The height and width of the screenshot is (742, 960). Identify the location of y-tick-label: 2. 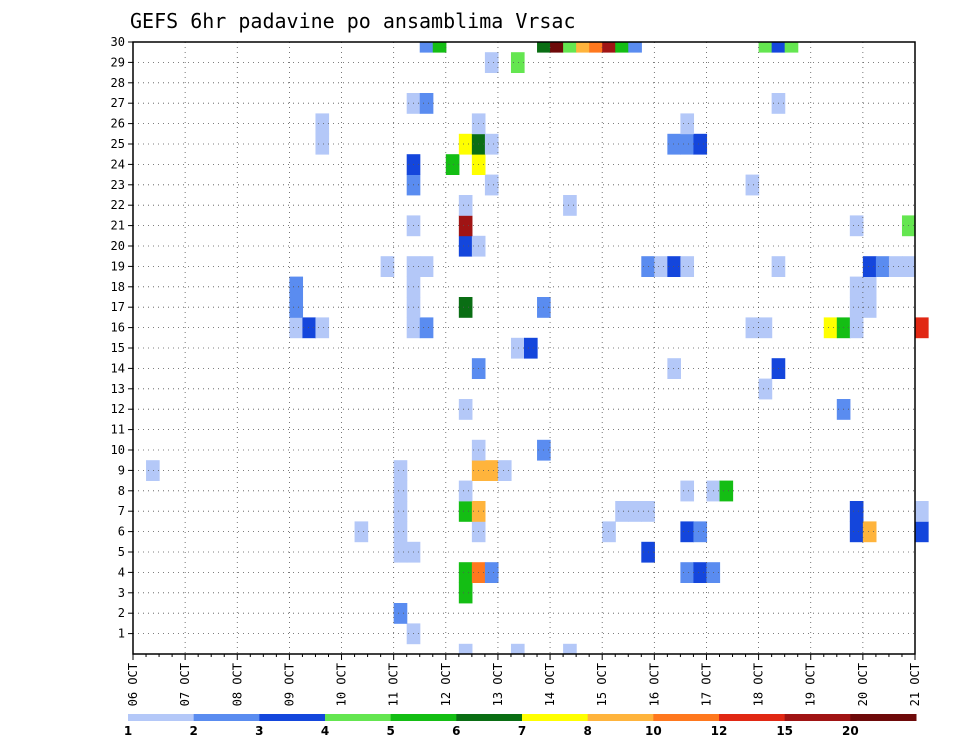
(121, 613).